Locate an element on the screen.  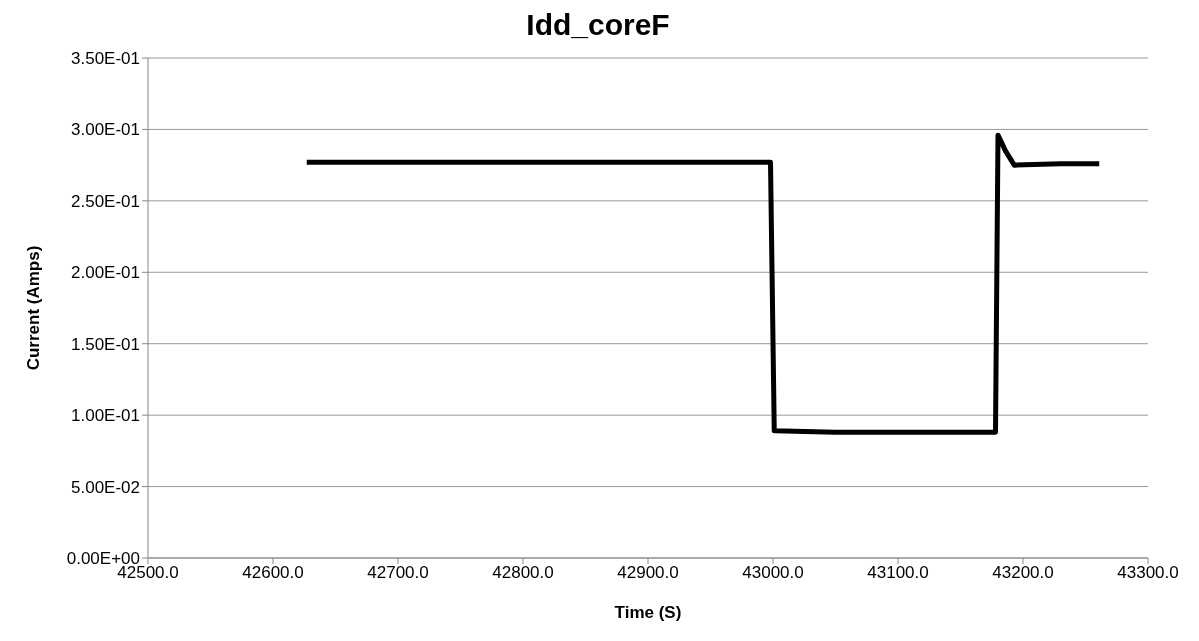
x-tick-label: 43300.0 is located at coordinates (1148, 573).